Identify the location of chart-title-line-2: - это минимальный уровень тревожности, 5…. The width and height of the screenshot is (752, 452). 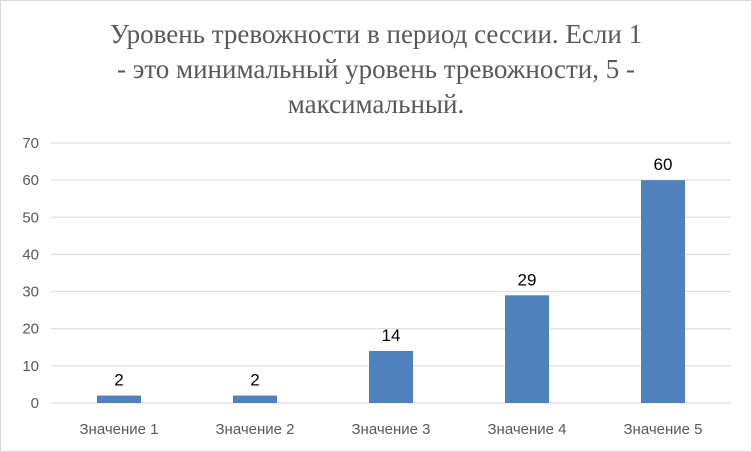
(376, 69).